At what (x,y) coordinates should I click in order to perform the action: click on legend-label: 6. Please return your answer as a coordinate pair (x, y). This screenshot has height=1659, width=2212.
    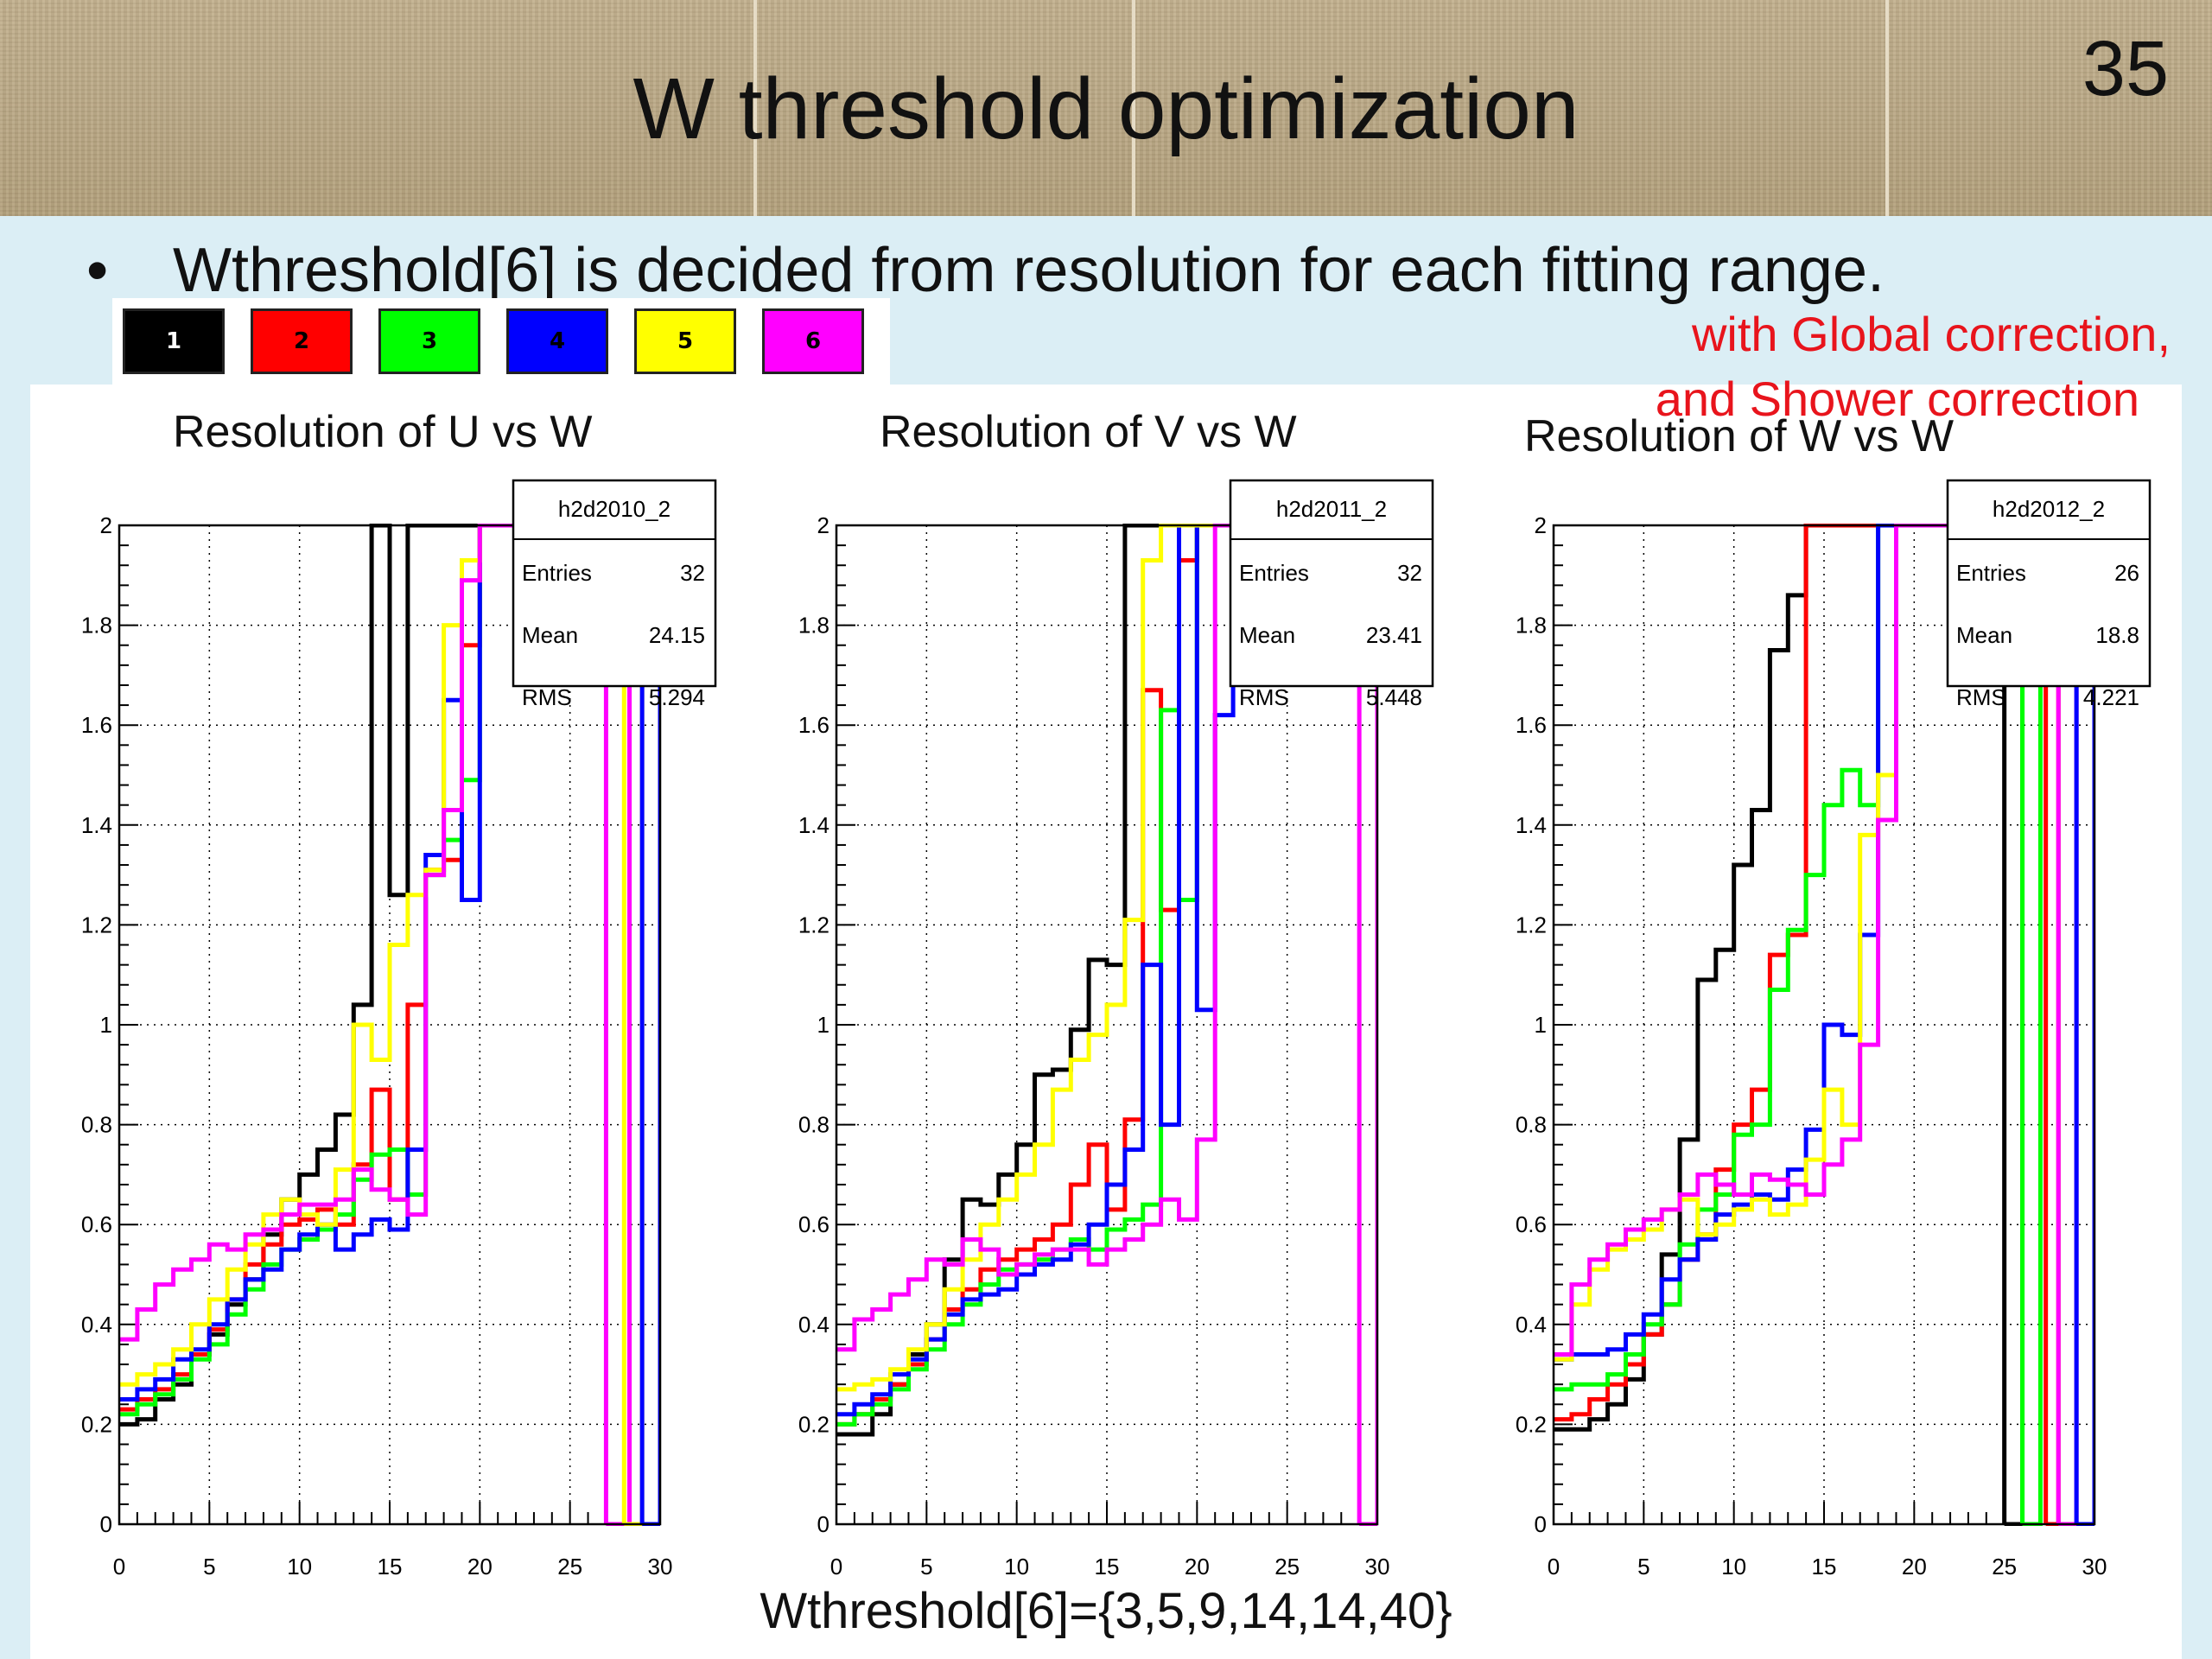
    Looking at the image, I should click on (813, 341).